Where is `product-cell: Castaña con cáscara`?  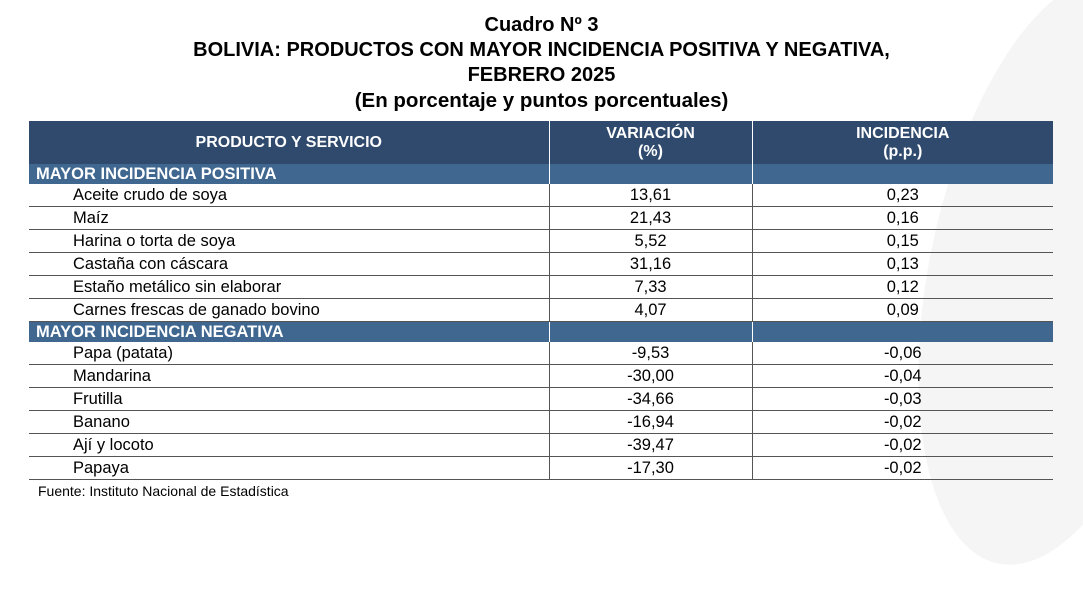 product-cell: Castaña con cáscara is located at coordinates (289, 264).